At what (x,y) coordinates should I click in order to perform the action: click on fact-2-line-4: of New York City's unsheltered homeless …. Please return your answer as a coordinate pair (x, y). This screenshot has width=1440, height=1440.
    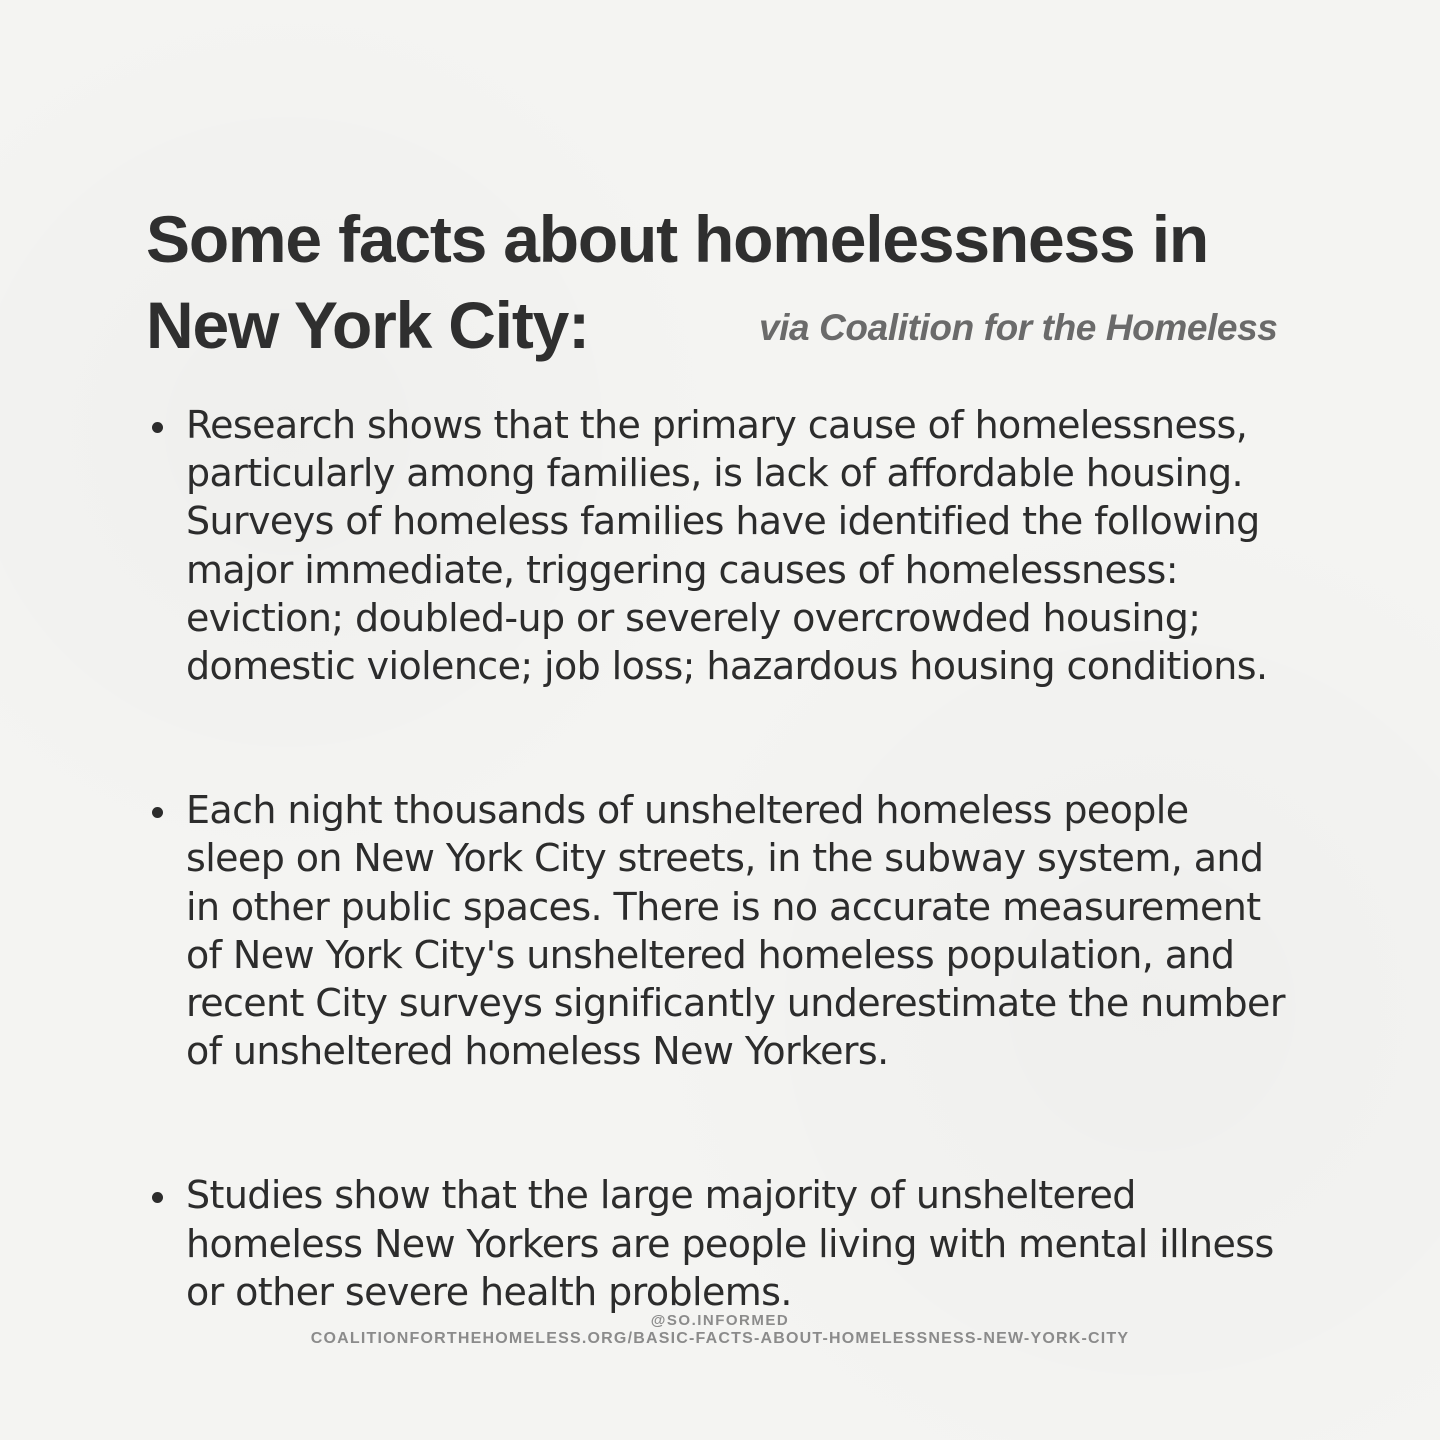
    Looking at the image, I should click on (710, 954).